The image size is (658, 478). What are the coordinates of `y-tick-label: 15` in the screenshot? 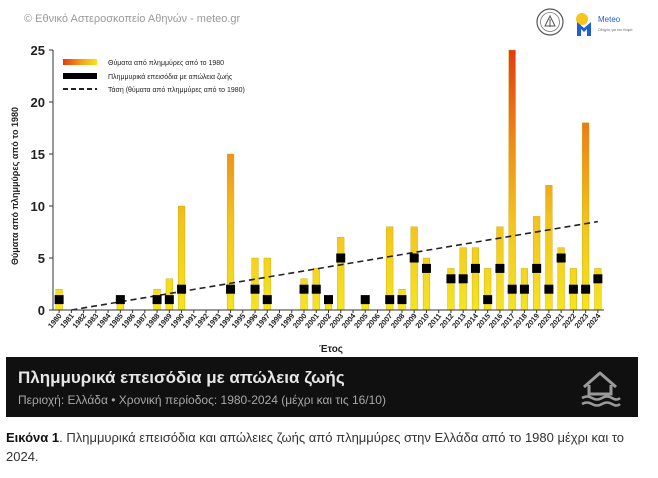 It's located at (38, 154).